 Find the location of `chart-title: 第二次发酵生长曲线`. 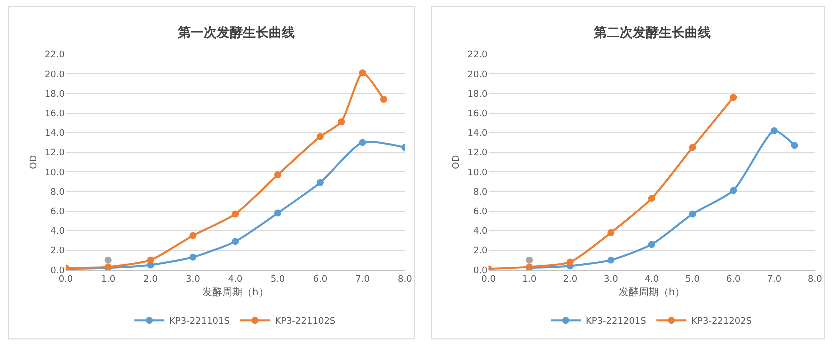

chart-title: 第二次发酵生长曲线 is located at coordinates (652, 33).